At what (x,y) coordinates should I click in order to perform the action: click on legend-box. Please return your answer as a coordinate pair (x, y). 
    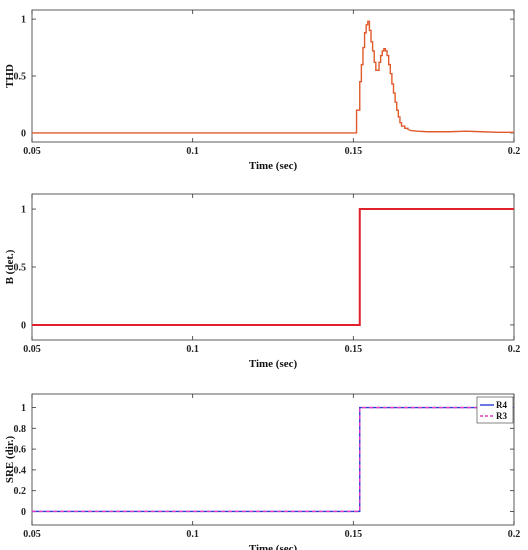
    Looking at the image, I should click on (495, 410).